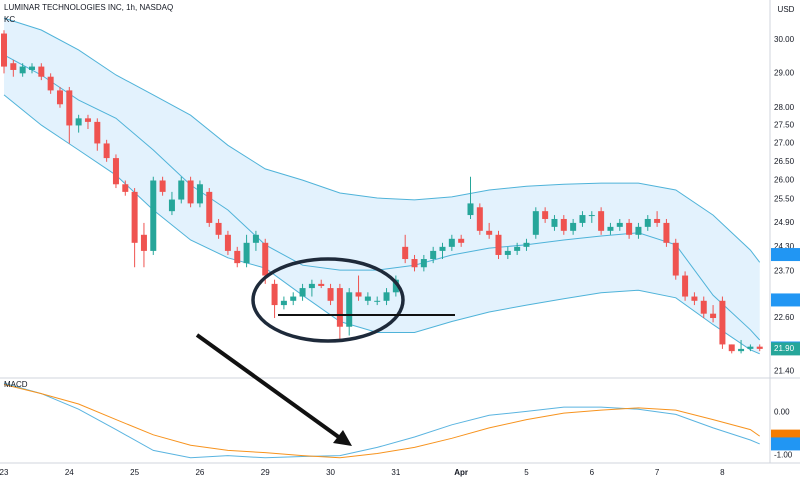  What do you see at coordinates (395, 472) in the screenshot?
I see `x-tick-label: 31` at bounding box center [395, 472].